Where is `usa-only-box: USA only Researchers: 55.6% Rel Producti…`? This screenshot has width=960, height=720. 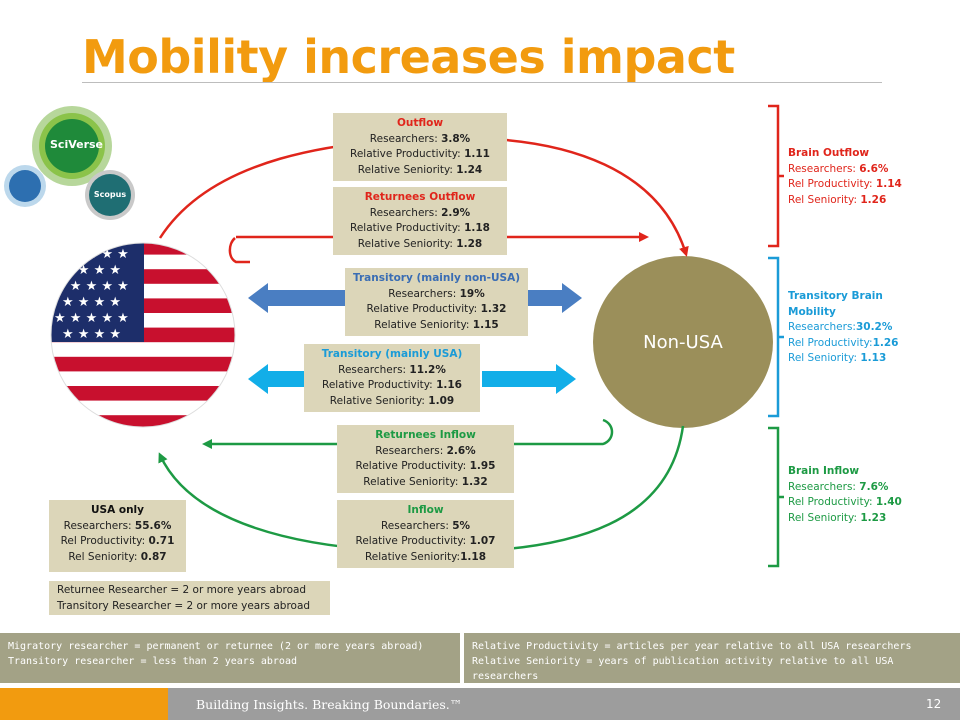 usa-only-box: USA only Researchers: 55.6% Rel Producti… is located at coordinates (117, 536).